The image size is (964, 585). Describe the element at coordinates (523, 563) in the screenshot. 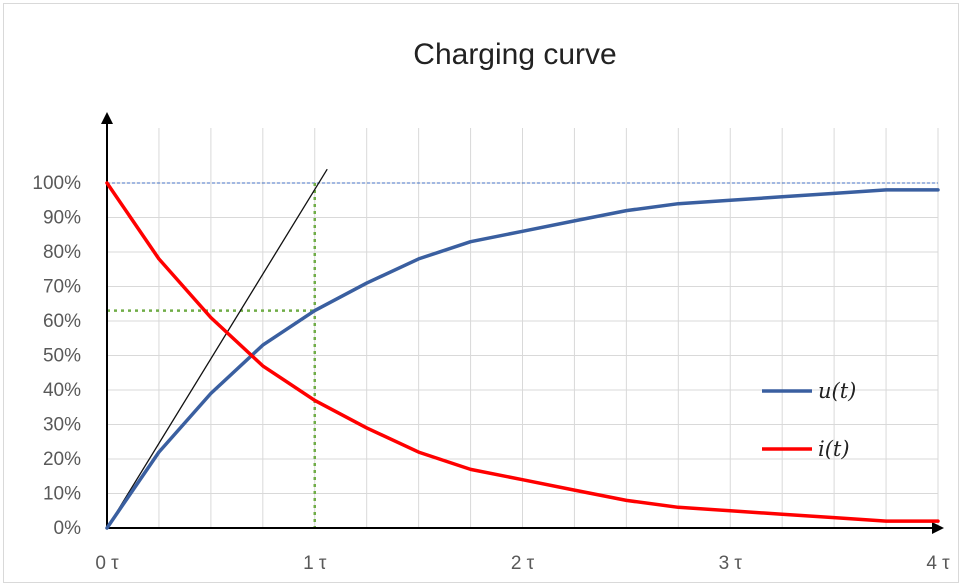

I see `x-tick-label: 2 τ` at that location.